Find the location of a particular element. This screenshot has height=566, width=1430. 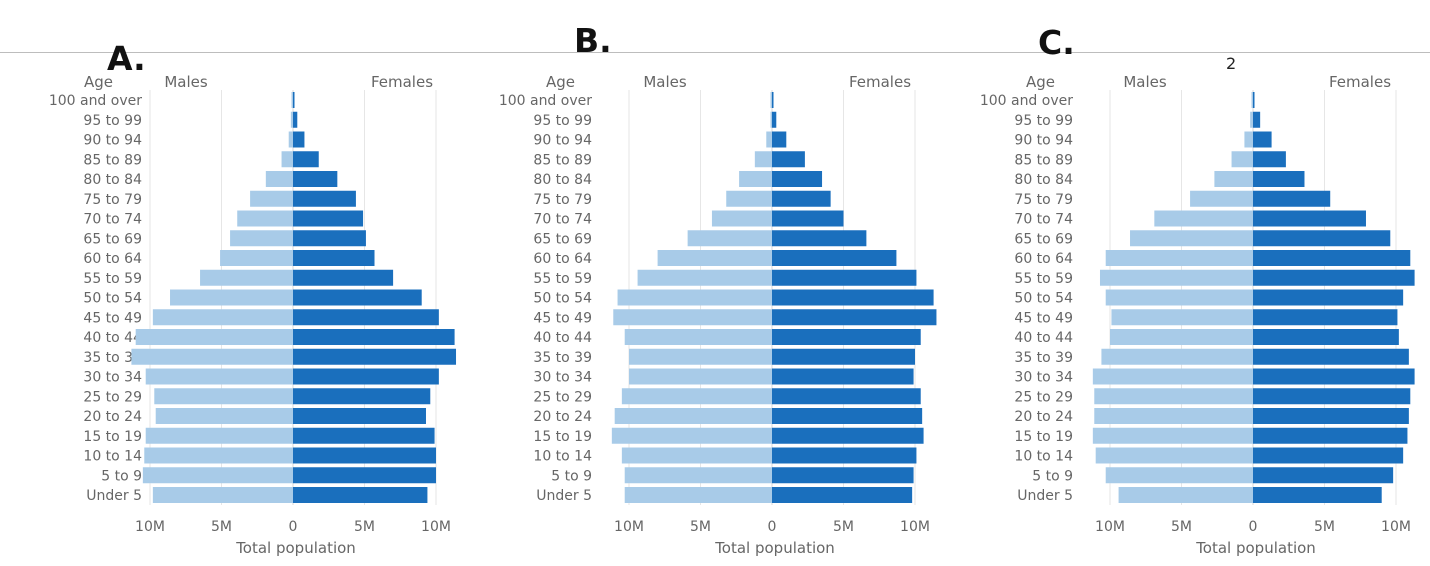

age-tick-label: 50 to 54 is located at coordinates (562, 299).